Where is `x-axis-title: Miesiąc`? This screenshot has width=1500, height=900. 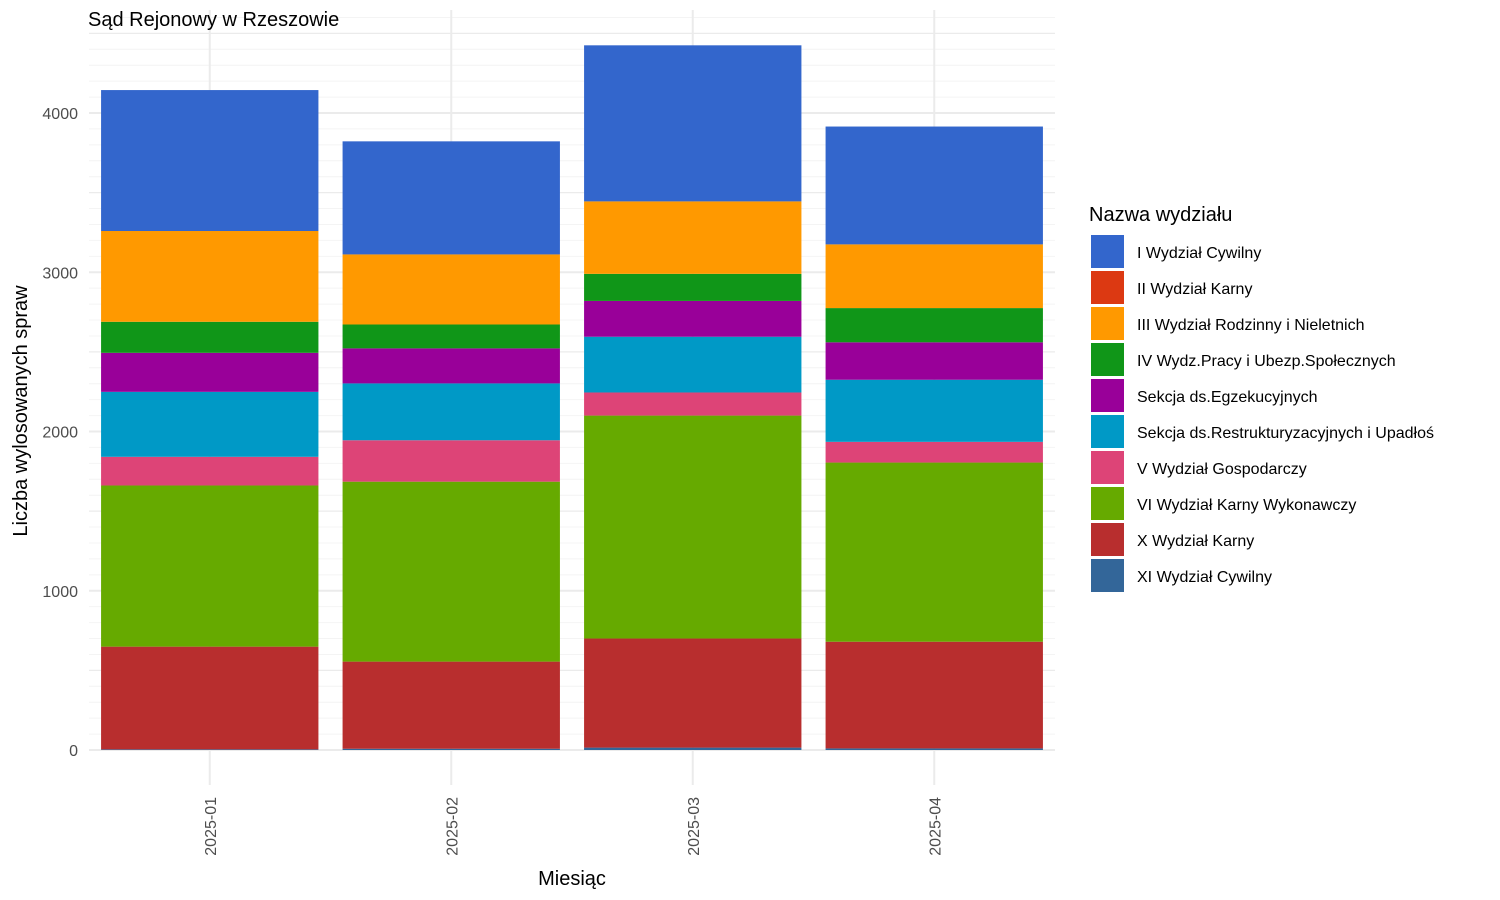
x-axis-title: Miesiąc is located at coordinates (572, 879).